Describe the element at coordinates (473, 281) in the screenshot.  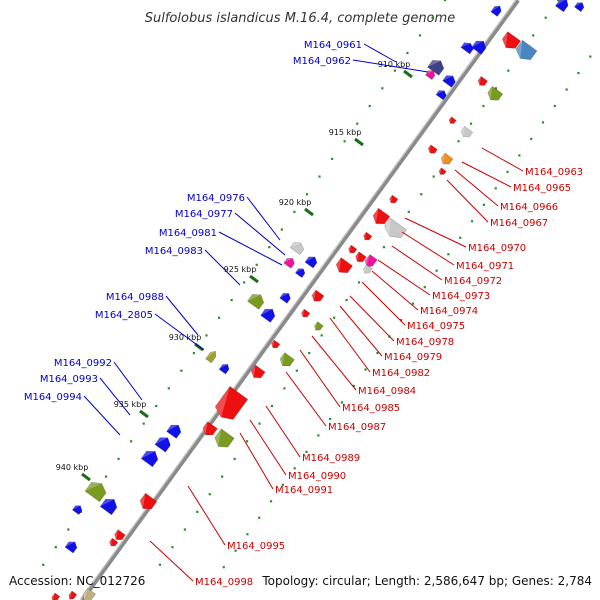
I see `reverse-gene-label: M164_0972` at that location.